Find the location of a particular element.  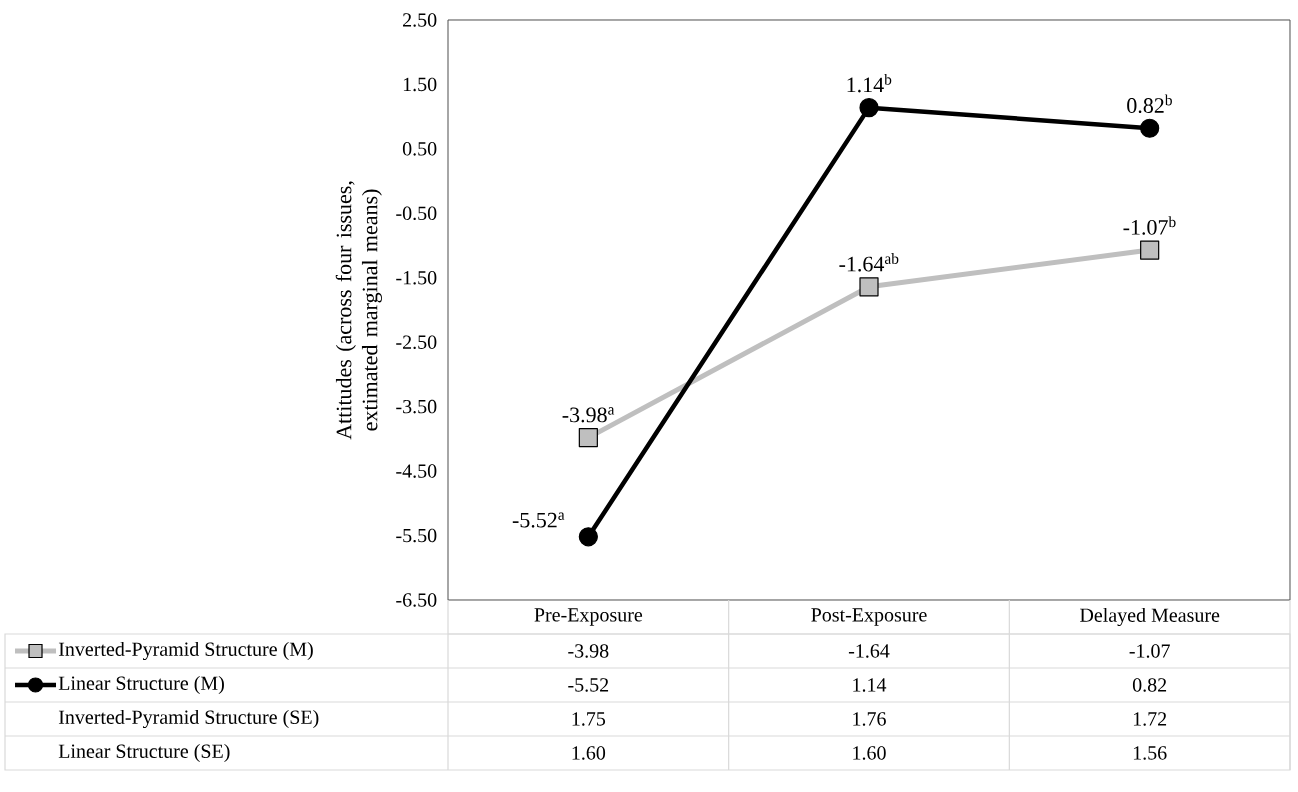

data-label: 0.82$^{b}$ is located at coordinates (1149, 104).